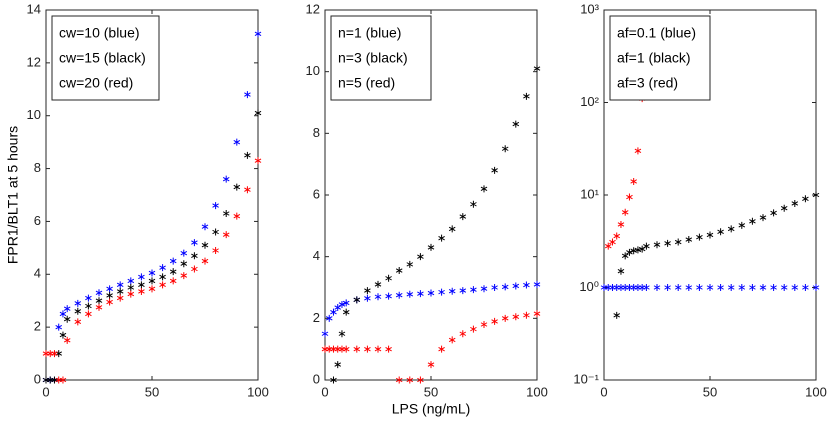 This screenshot has width=829, height=430. I want to click on y-tick-label: 0, so click(37, 378).